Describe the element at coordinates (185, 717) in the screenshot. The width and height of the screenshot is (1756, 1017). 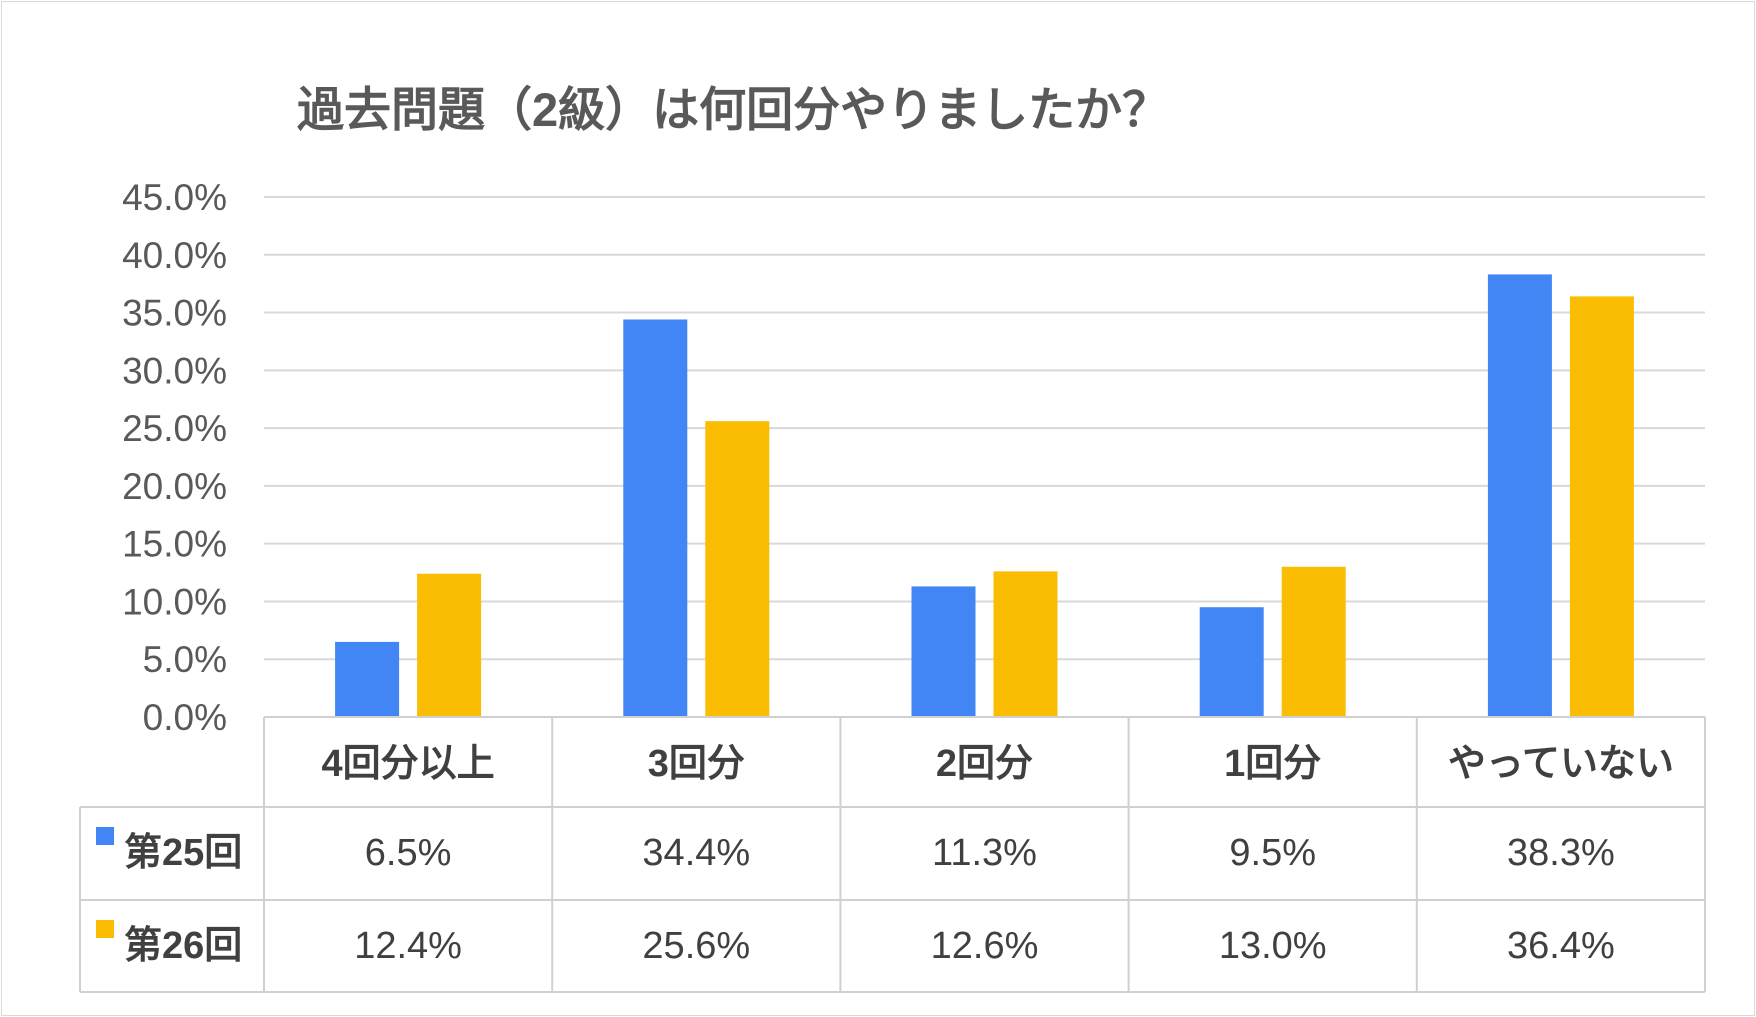
I see `y-tick-label: 0.0%` at that location.